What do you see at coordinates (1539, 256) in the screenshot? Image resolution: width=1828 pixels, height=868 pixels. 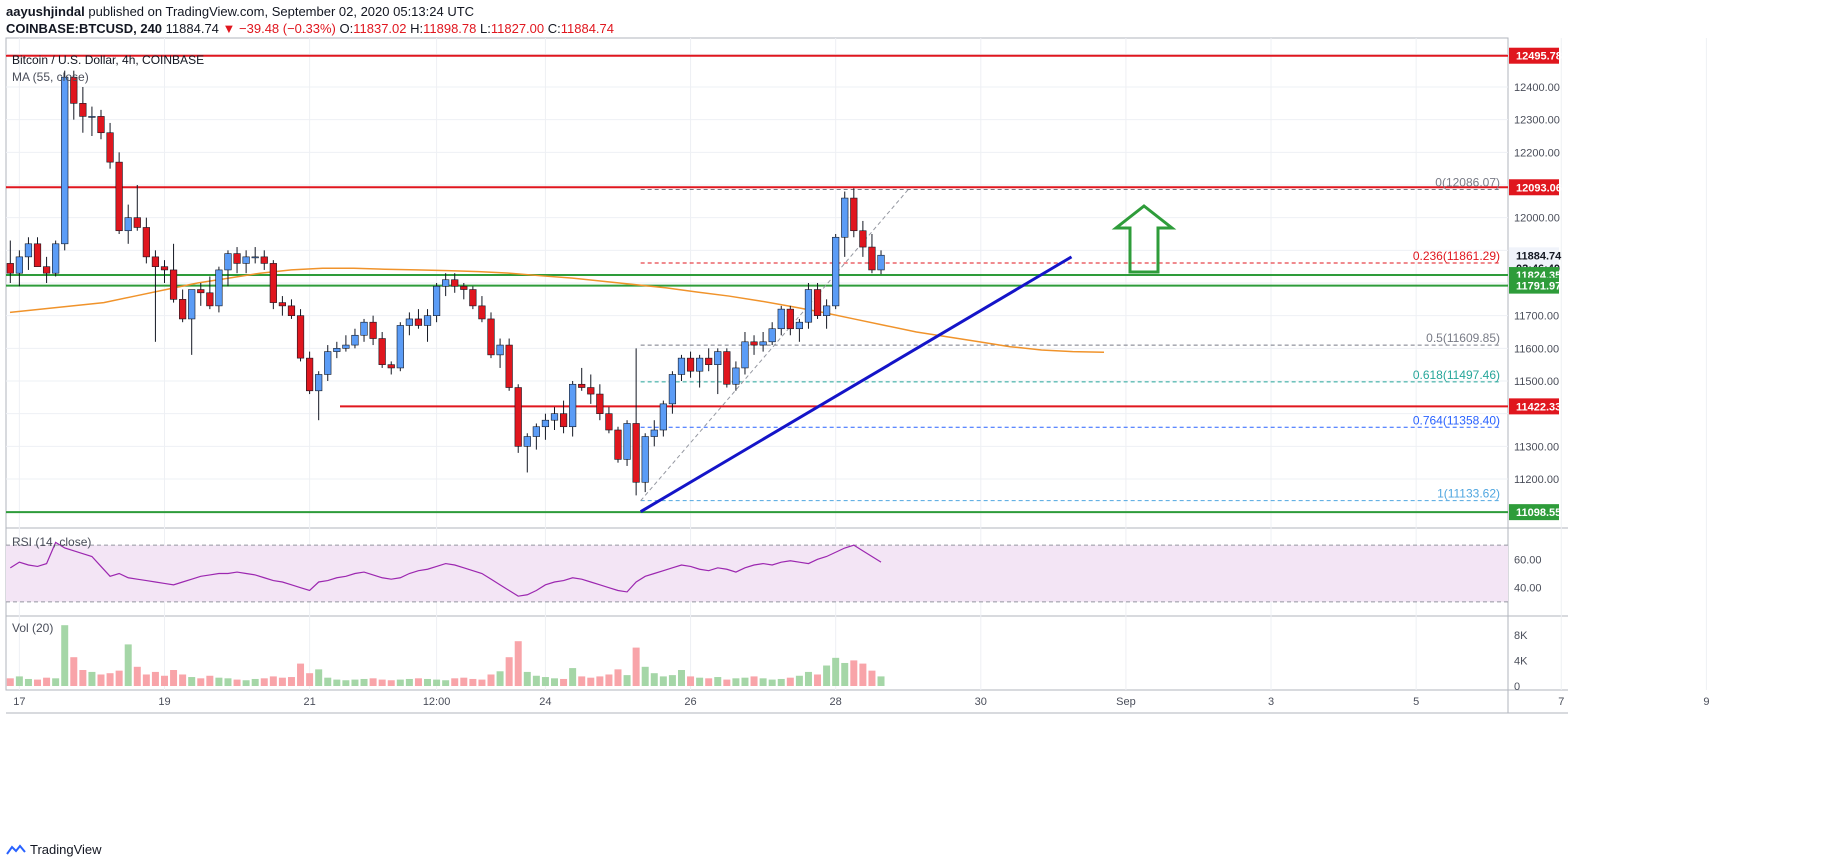 I see `price-tag-label: 11884.74` at bounding box center [1539, 256].